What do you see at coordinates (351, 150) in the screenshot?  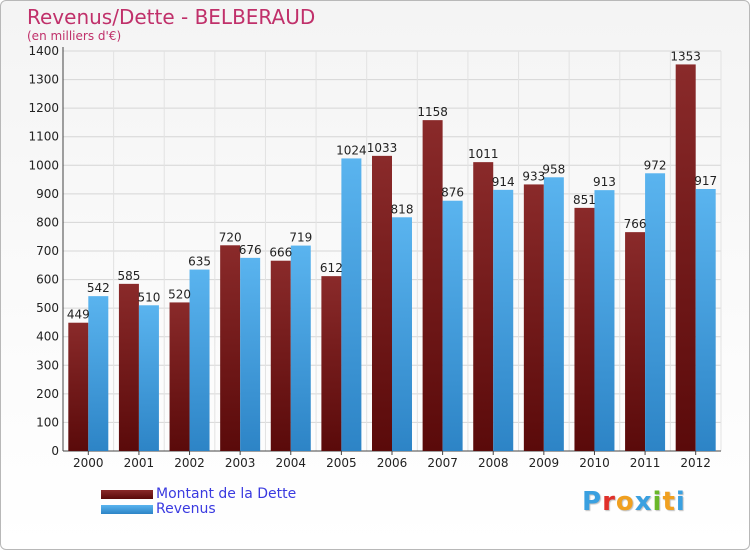 I see `value-label-revenue: 1024` at bounding box center [351, 150].